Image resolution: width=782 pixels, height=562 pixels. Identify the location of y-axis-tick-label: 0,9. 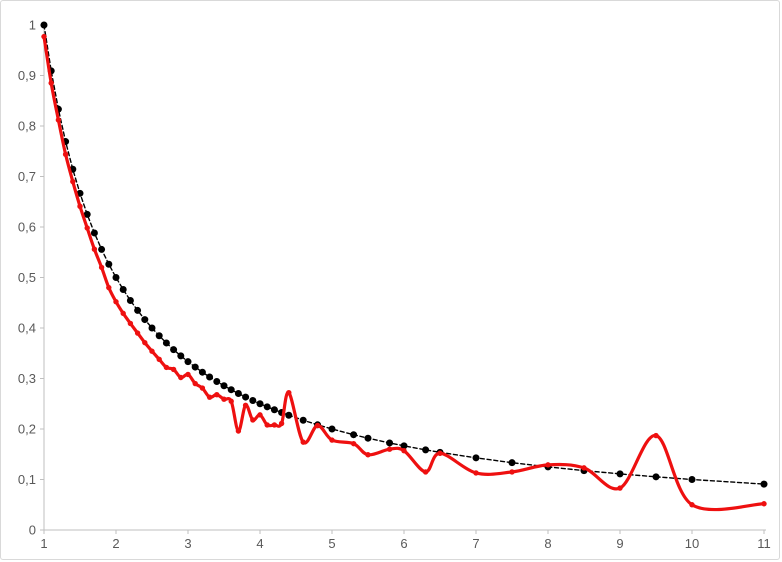
(27, 75).